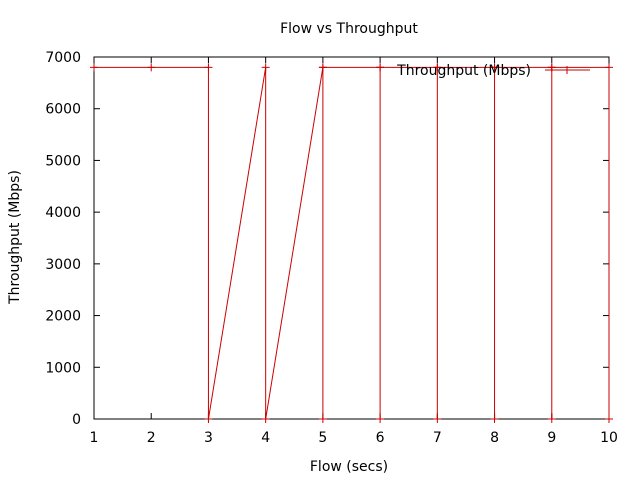 The width and height of the screenshot is (640, 480). Describe the element at coordinates (151, 438) in the screenshot. I see `x-tick-label: 2` at that location.